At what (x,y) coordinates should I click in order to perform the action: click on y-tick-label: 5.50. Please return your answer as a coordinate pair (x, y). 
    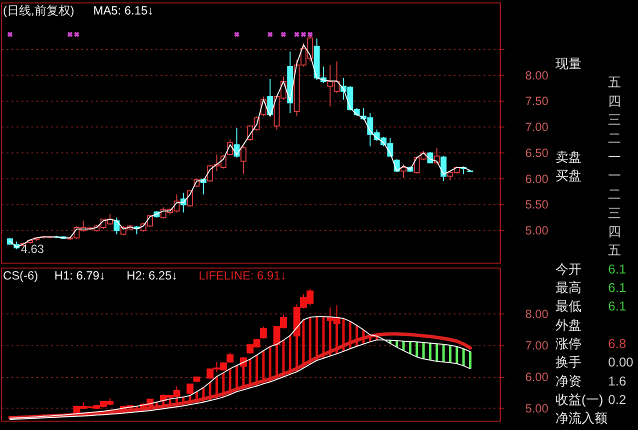
    Looking at the image, I should click on (537, 205).